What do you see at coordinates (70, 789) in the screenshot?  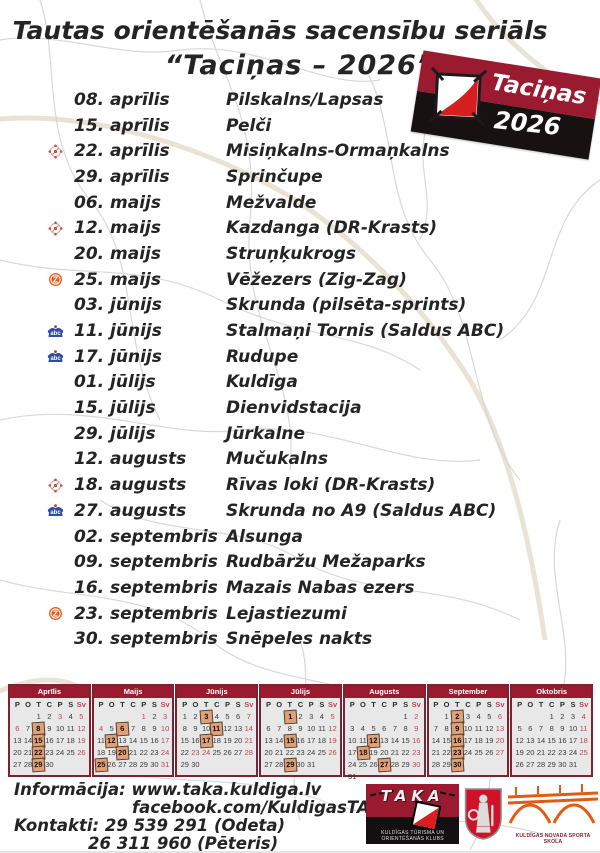 I see `info-label: Informācija:` at bounding box center [70, 789].